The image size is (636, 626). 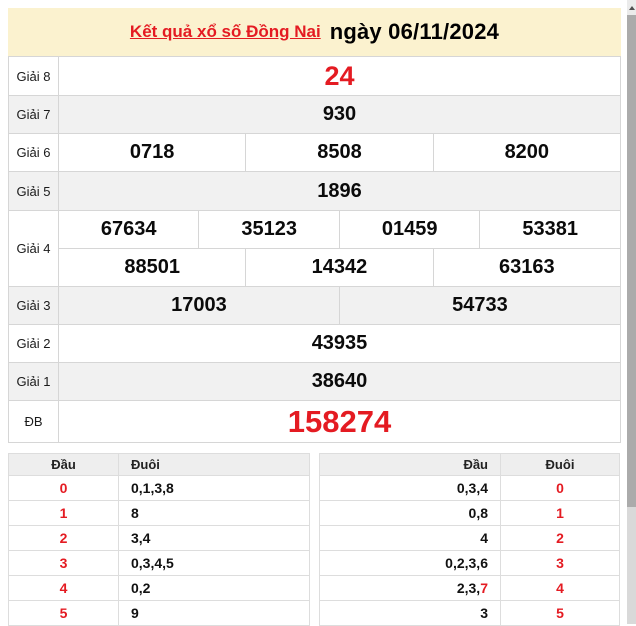 I want to click on prize-number: 43935, so click(x=339, y=343).